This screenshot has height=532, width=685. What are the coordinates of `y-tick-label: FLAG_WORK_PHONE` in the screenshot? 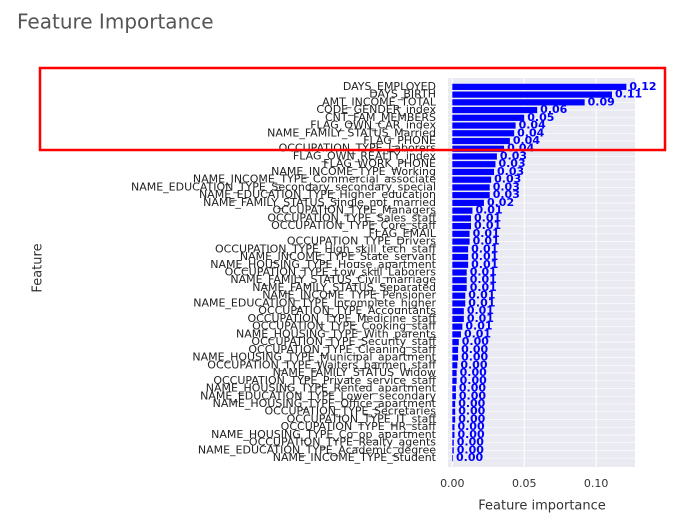 It's located at (379, 163).